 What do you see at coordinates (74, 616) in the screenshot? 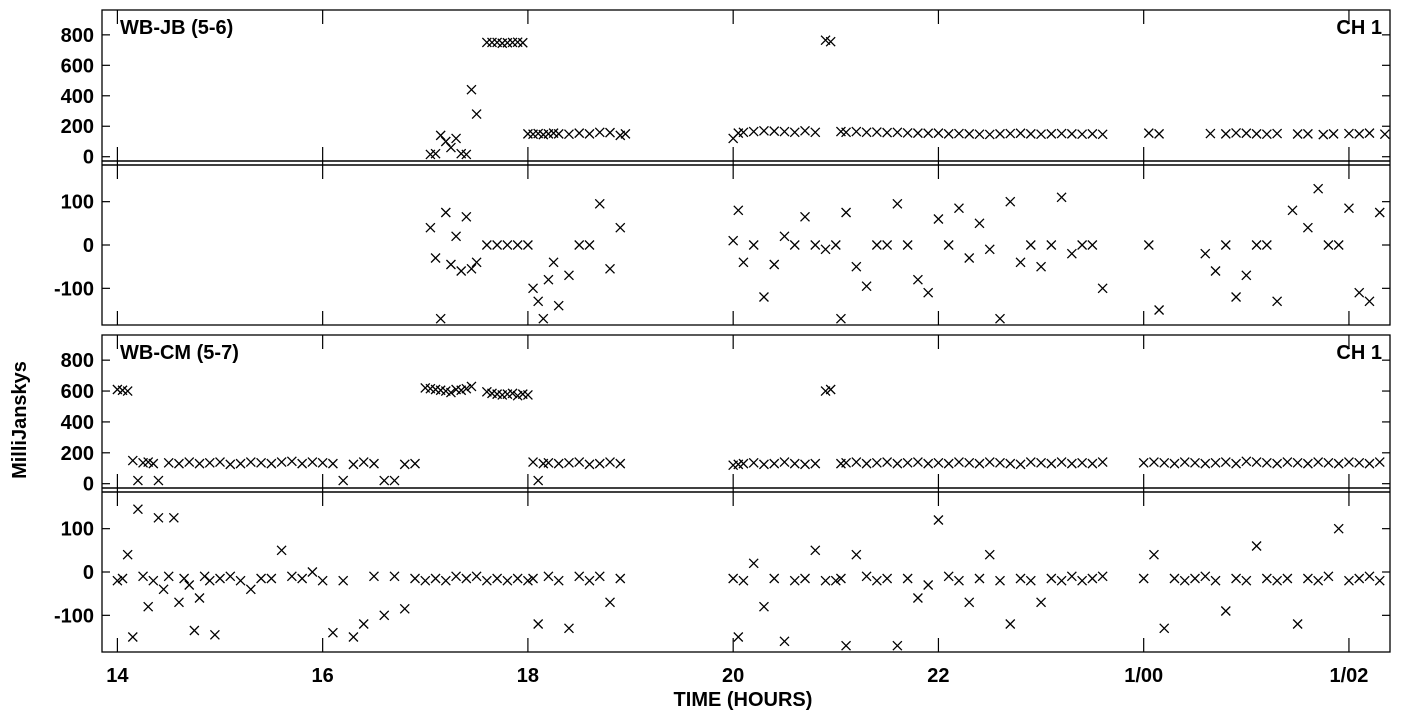
I see `y-tick-label: -100` at bounding box center [74, 616].